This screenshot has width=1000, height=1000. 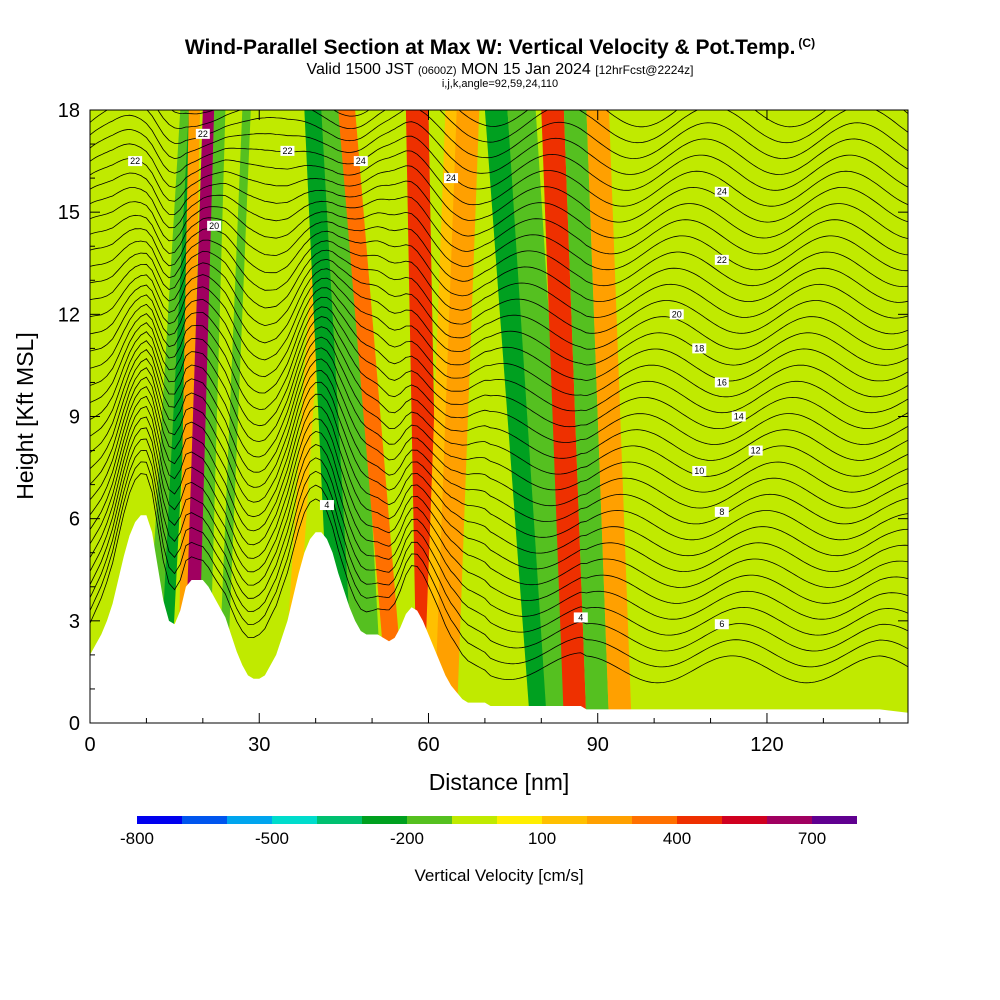 I want to click on colorbar-label: 400, so click(x=677, y=838).